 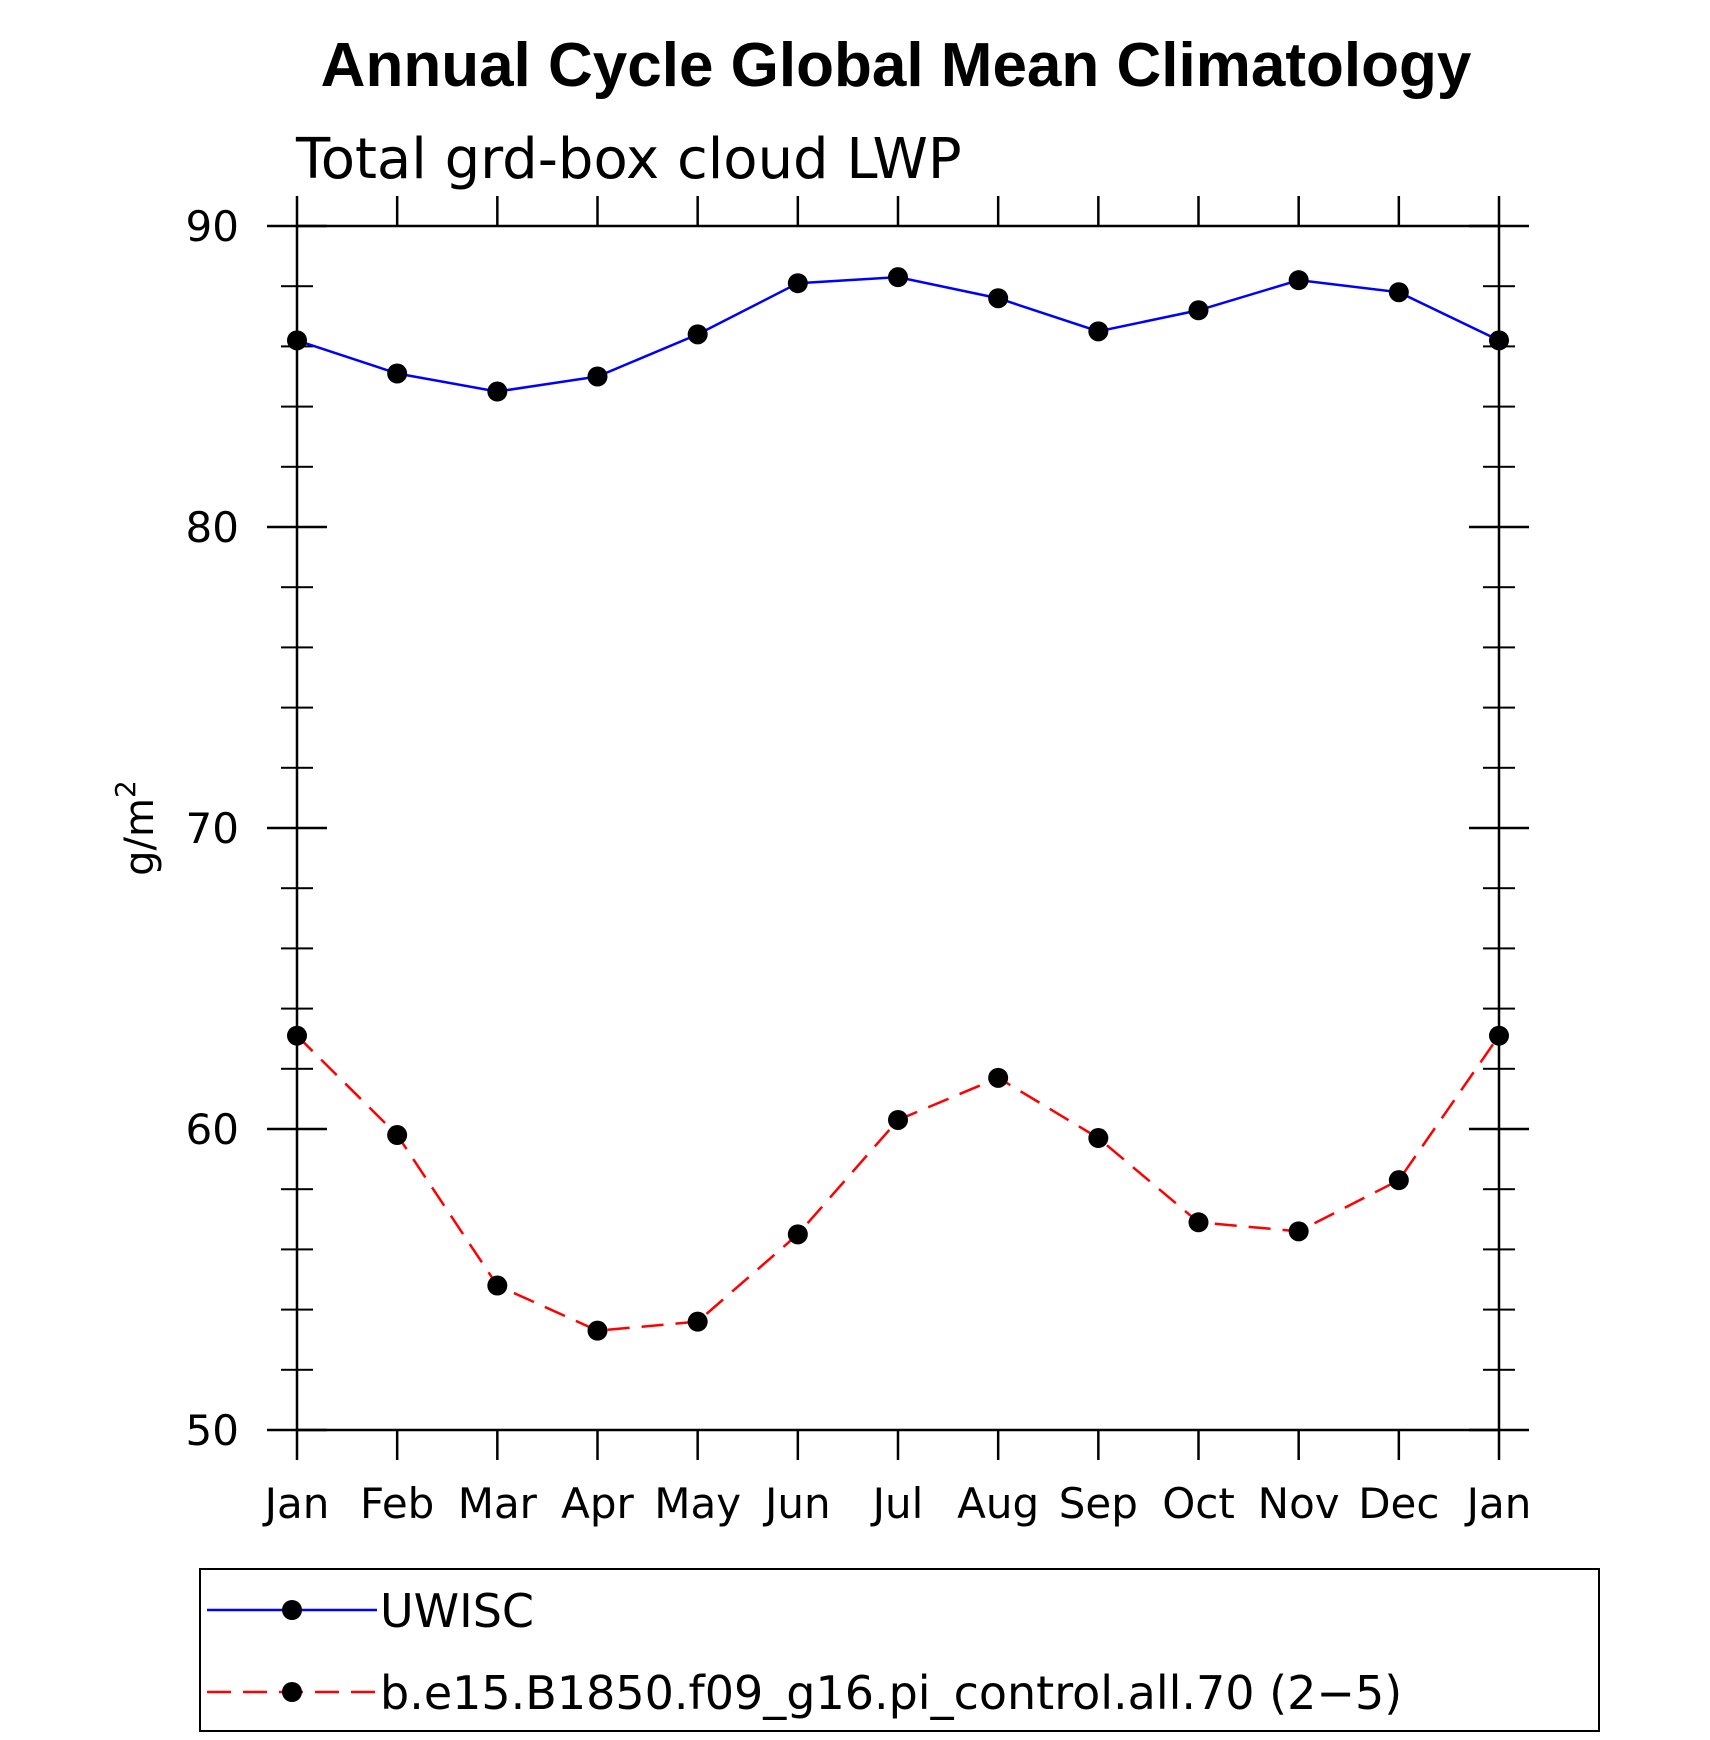 I want to click on y-axis-label: g/m2, so click(x=136, y=828).